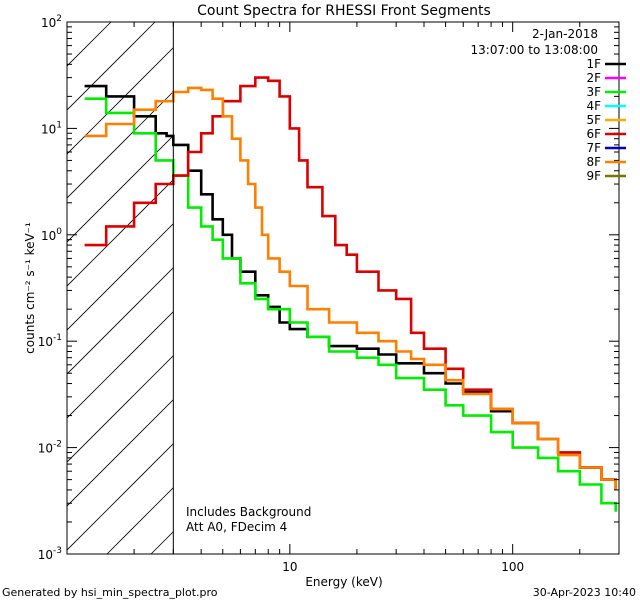 The image size is (640, 600). What do you see at coordinates (50, 341) in the screenshot?
I see `y-tick-label: 10⁻¹` at bounding box center [50, 341].